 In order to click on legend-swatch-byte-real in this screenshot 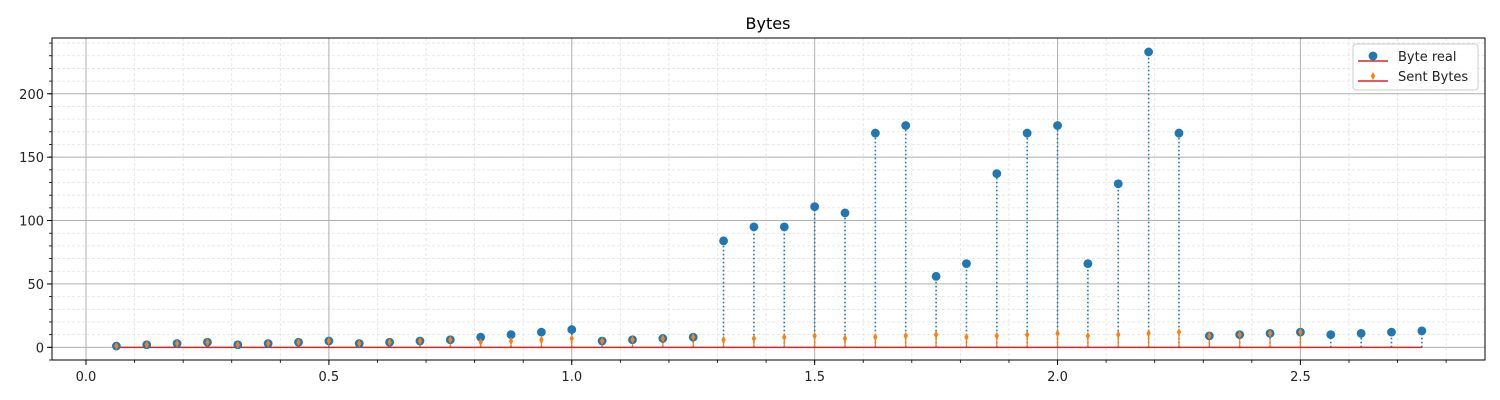, I will do `click(1373, 56)`.